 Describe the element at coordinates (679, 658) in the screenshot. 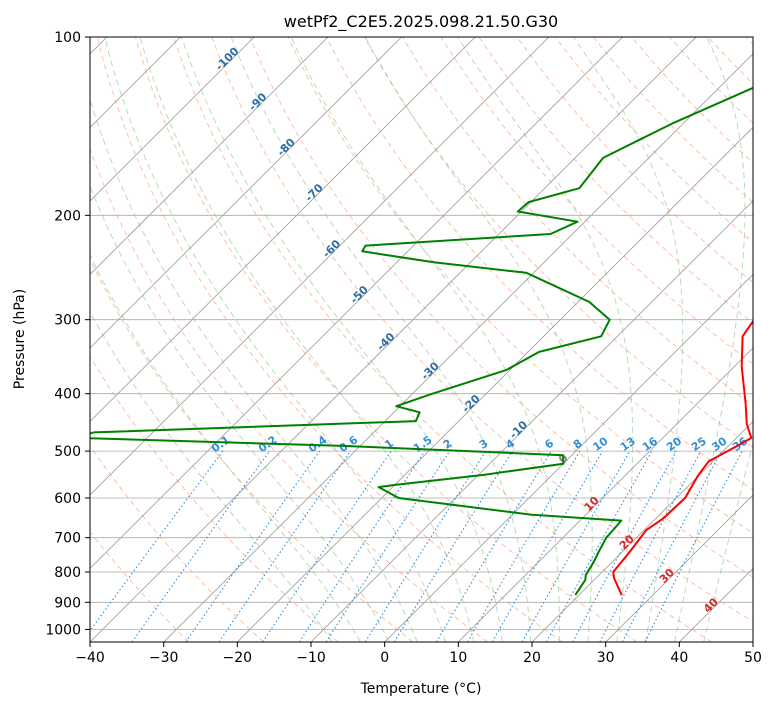

I see `x-tick-label: 40` at that location.